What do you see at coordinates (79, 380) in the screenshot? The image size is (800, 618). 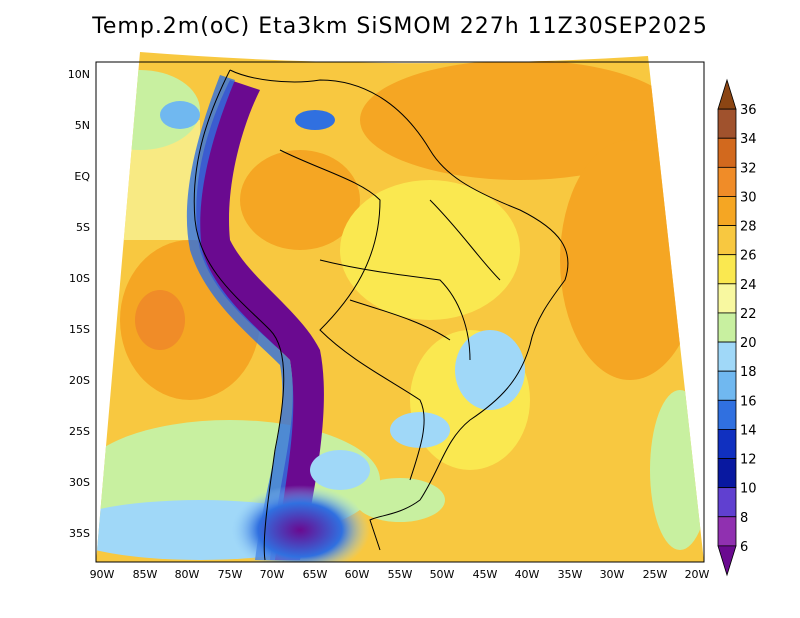 I see `lat-label: 20S` at bounding box center [79, 380].